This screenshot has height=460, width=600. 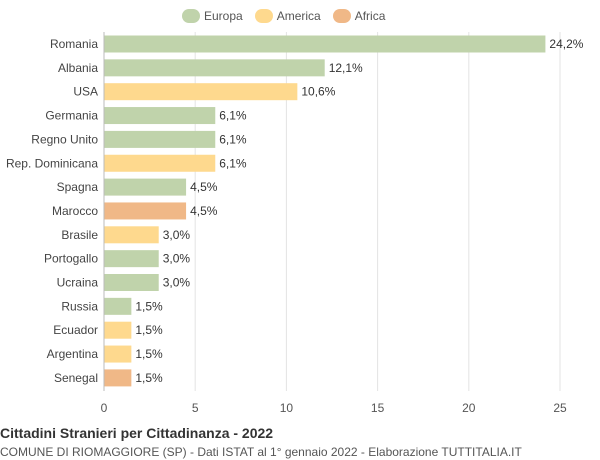 What do you see at coordinates (76, 378) in the screenshot?
I see `category-label-senegal: Senegal` at bounding box center [76, 378].